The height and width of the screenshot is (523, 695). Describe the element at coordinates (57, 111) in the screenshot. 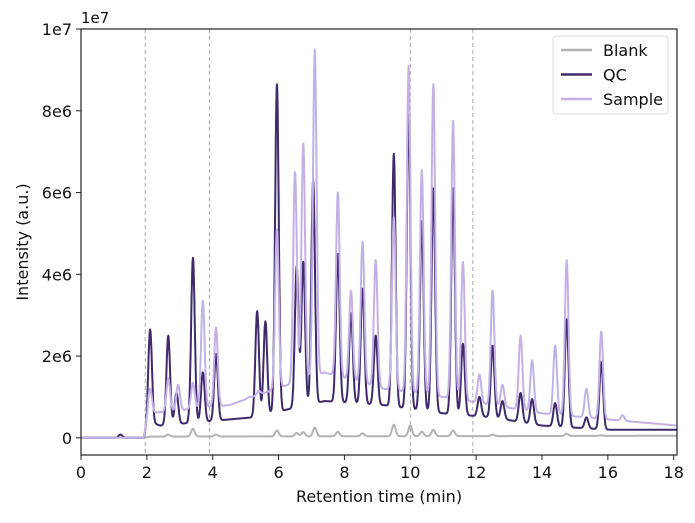

I see `y-tick-label: 8e6` at that location.